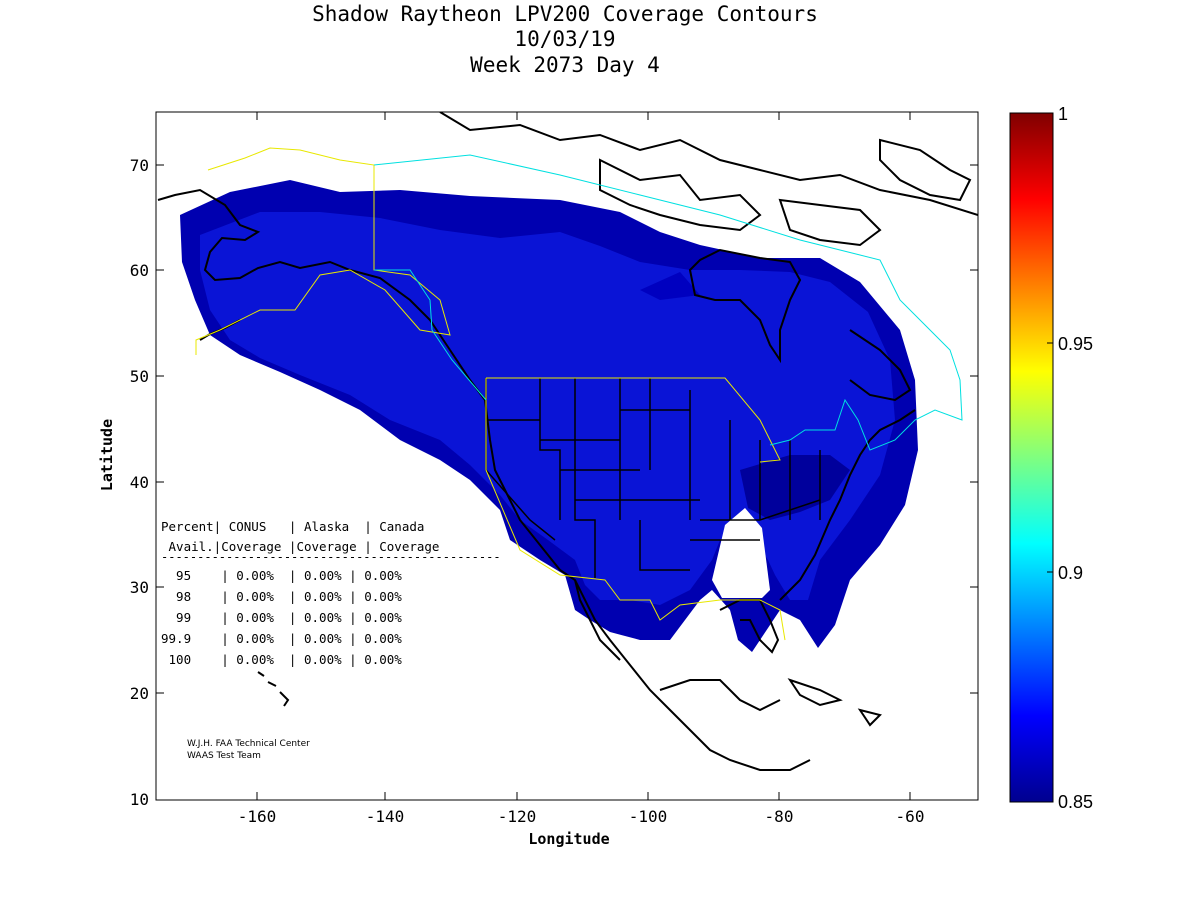 The width and height of the screenshot is (1200, 900). What do you see at coordinates (565, 39) in the screenshot?
I see `chart-date: 10/03/19` at bounding box center [565, 39].